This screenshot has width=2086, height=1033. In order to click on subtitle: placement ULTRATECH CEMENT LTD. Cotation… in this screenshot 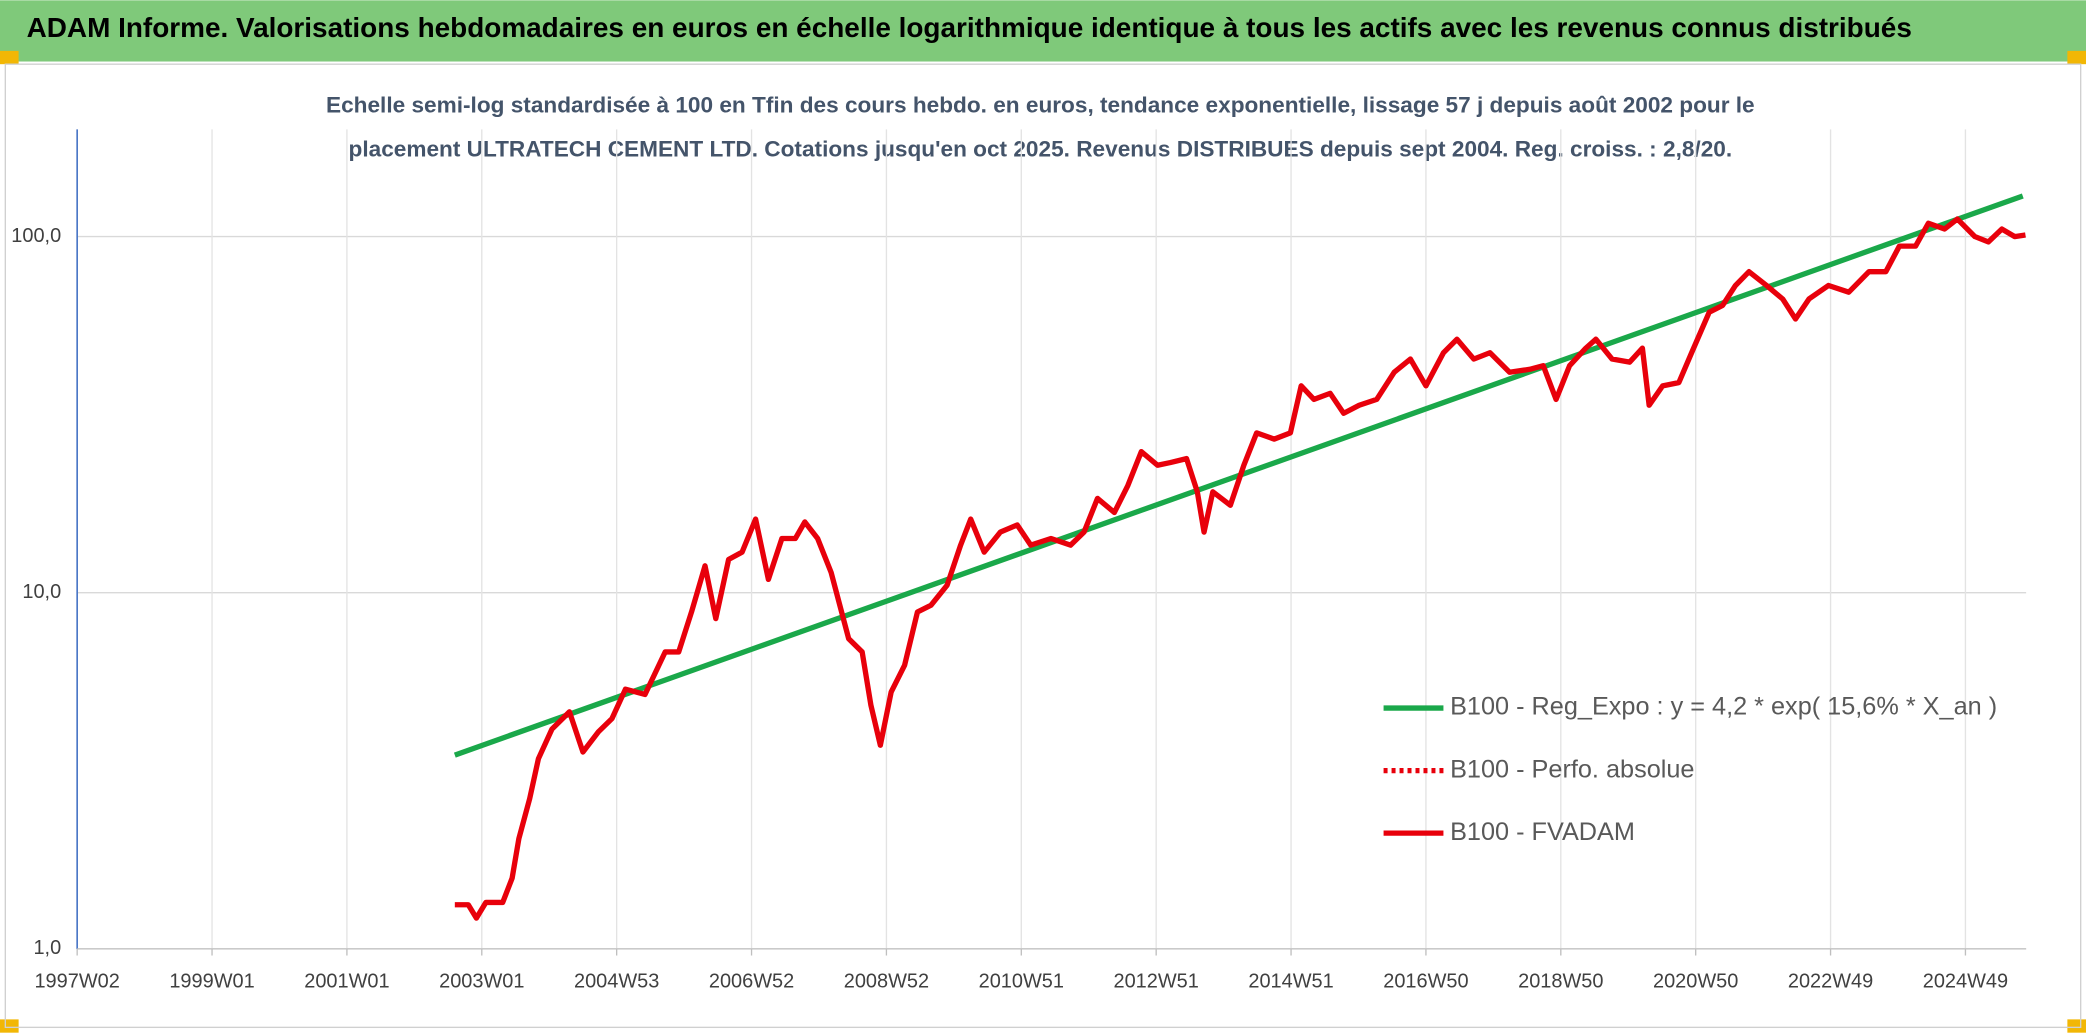, I will do `click(1041, 149)`.